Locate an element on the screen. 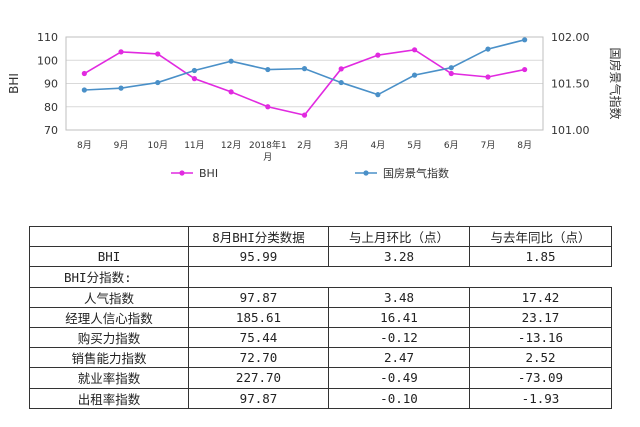 The width and height of the screenshot is (640, 427). table-cell: 72.70 is located at coordinates (258, 358).